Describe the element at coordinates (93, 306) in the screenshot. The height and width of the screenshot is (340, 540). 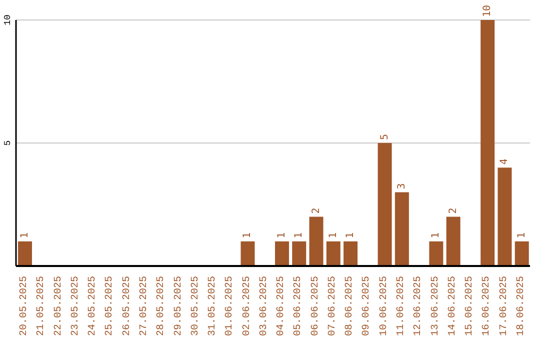
I see `x-tick-label: 24.05.2025` at that location.